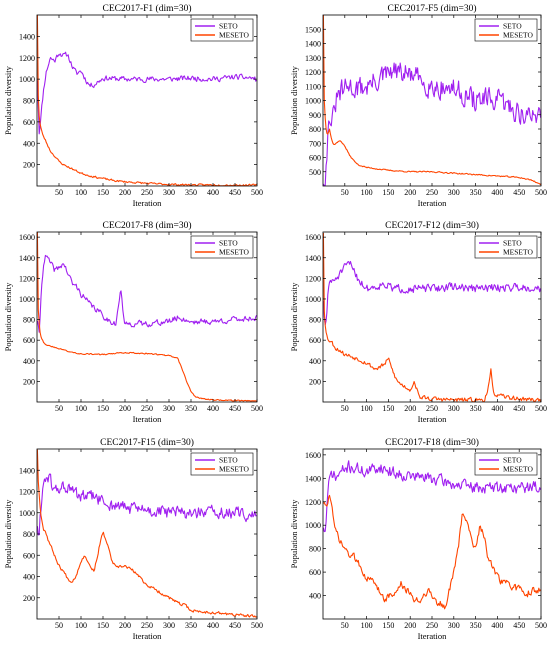 This screenshot has width=550, height=646. What do you see at coordinates (315, 115) in the screenshot?
I see `y-tick-label: 900` at bounding box center [315, 115].